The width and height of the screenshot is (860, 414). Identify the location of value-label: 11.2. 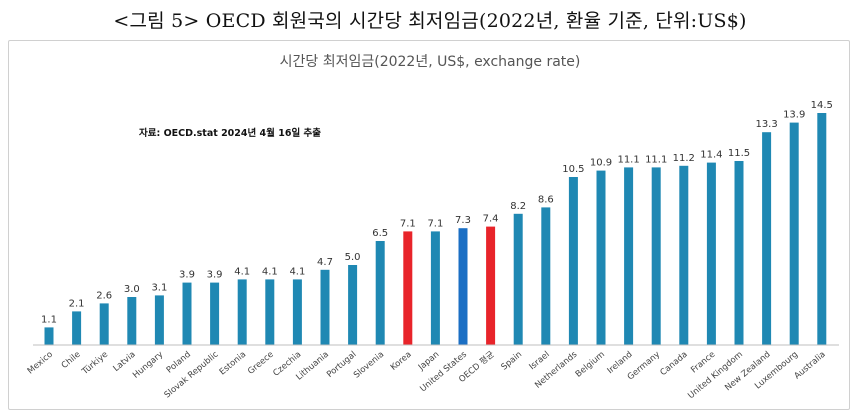
(684, 158).